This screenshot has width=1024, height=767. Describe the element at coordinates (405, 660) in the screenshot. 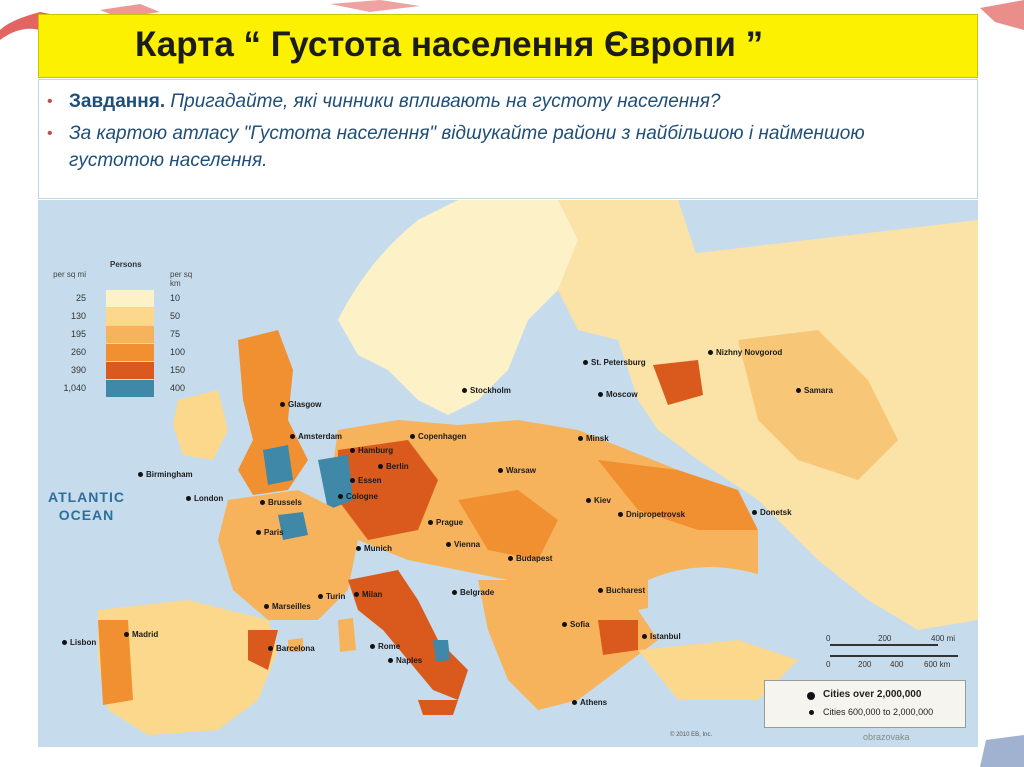

I see `city-label: Naples` at that location.